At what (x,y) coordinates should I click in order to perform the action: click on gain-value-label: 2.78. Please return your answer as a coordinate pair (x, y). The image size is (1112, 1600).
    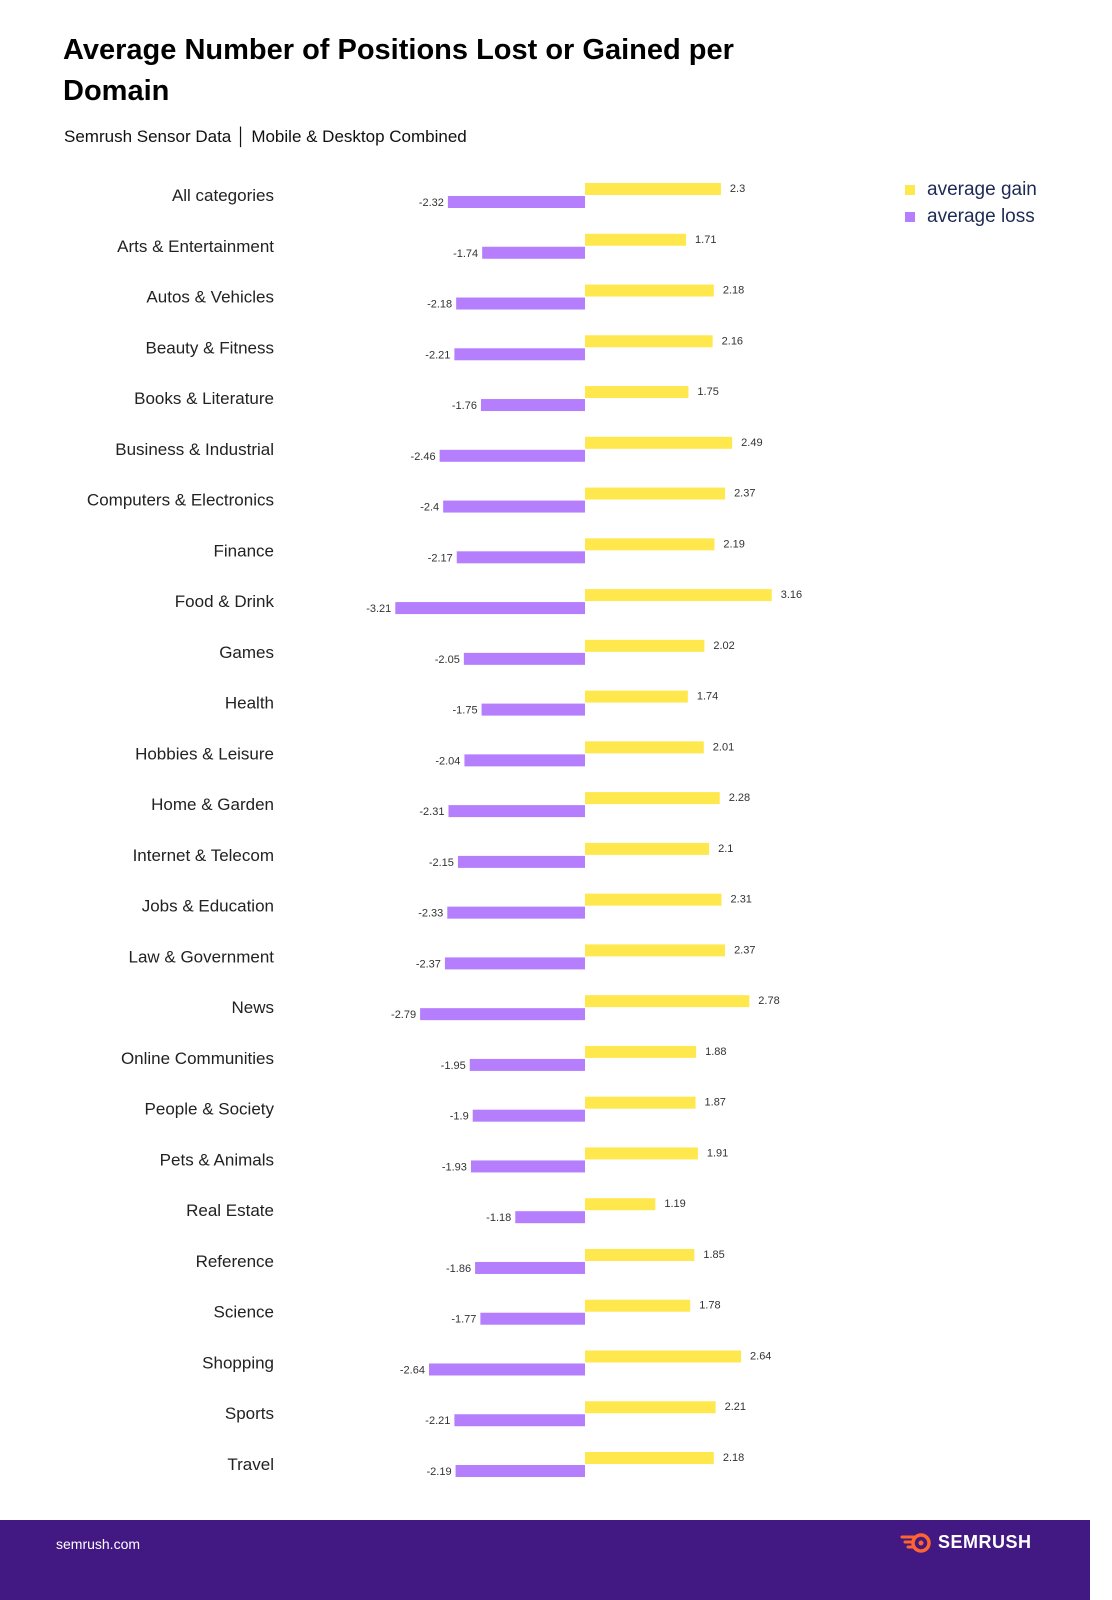
    Looking at the image, I should click on (768, 1001).